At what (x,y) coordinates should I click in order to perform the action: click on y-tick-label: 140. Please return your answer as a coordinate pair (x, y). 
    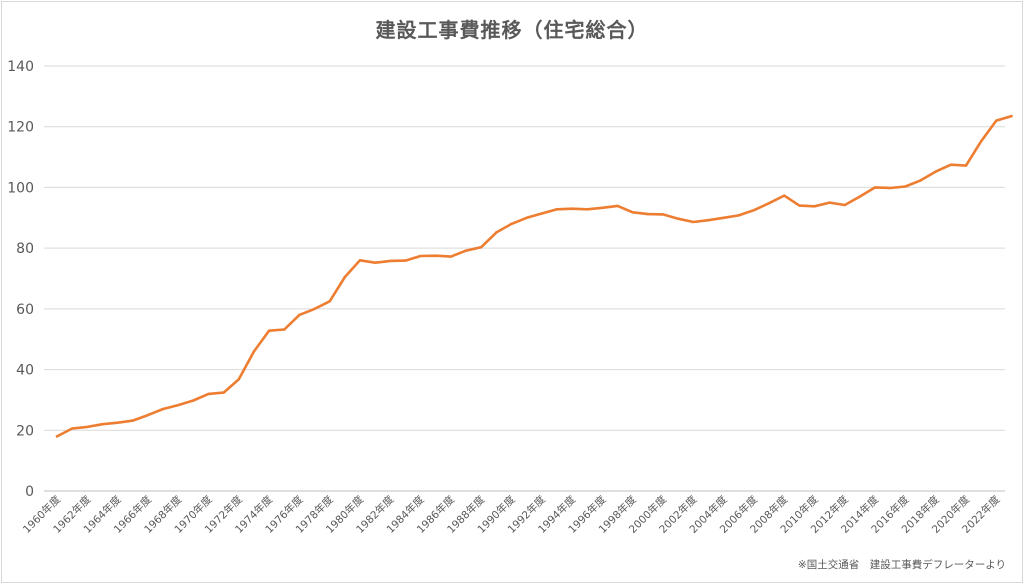
    Looking at the image, I should click on (20, 67).